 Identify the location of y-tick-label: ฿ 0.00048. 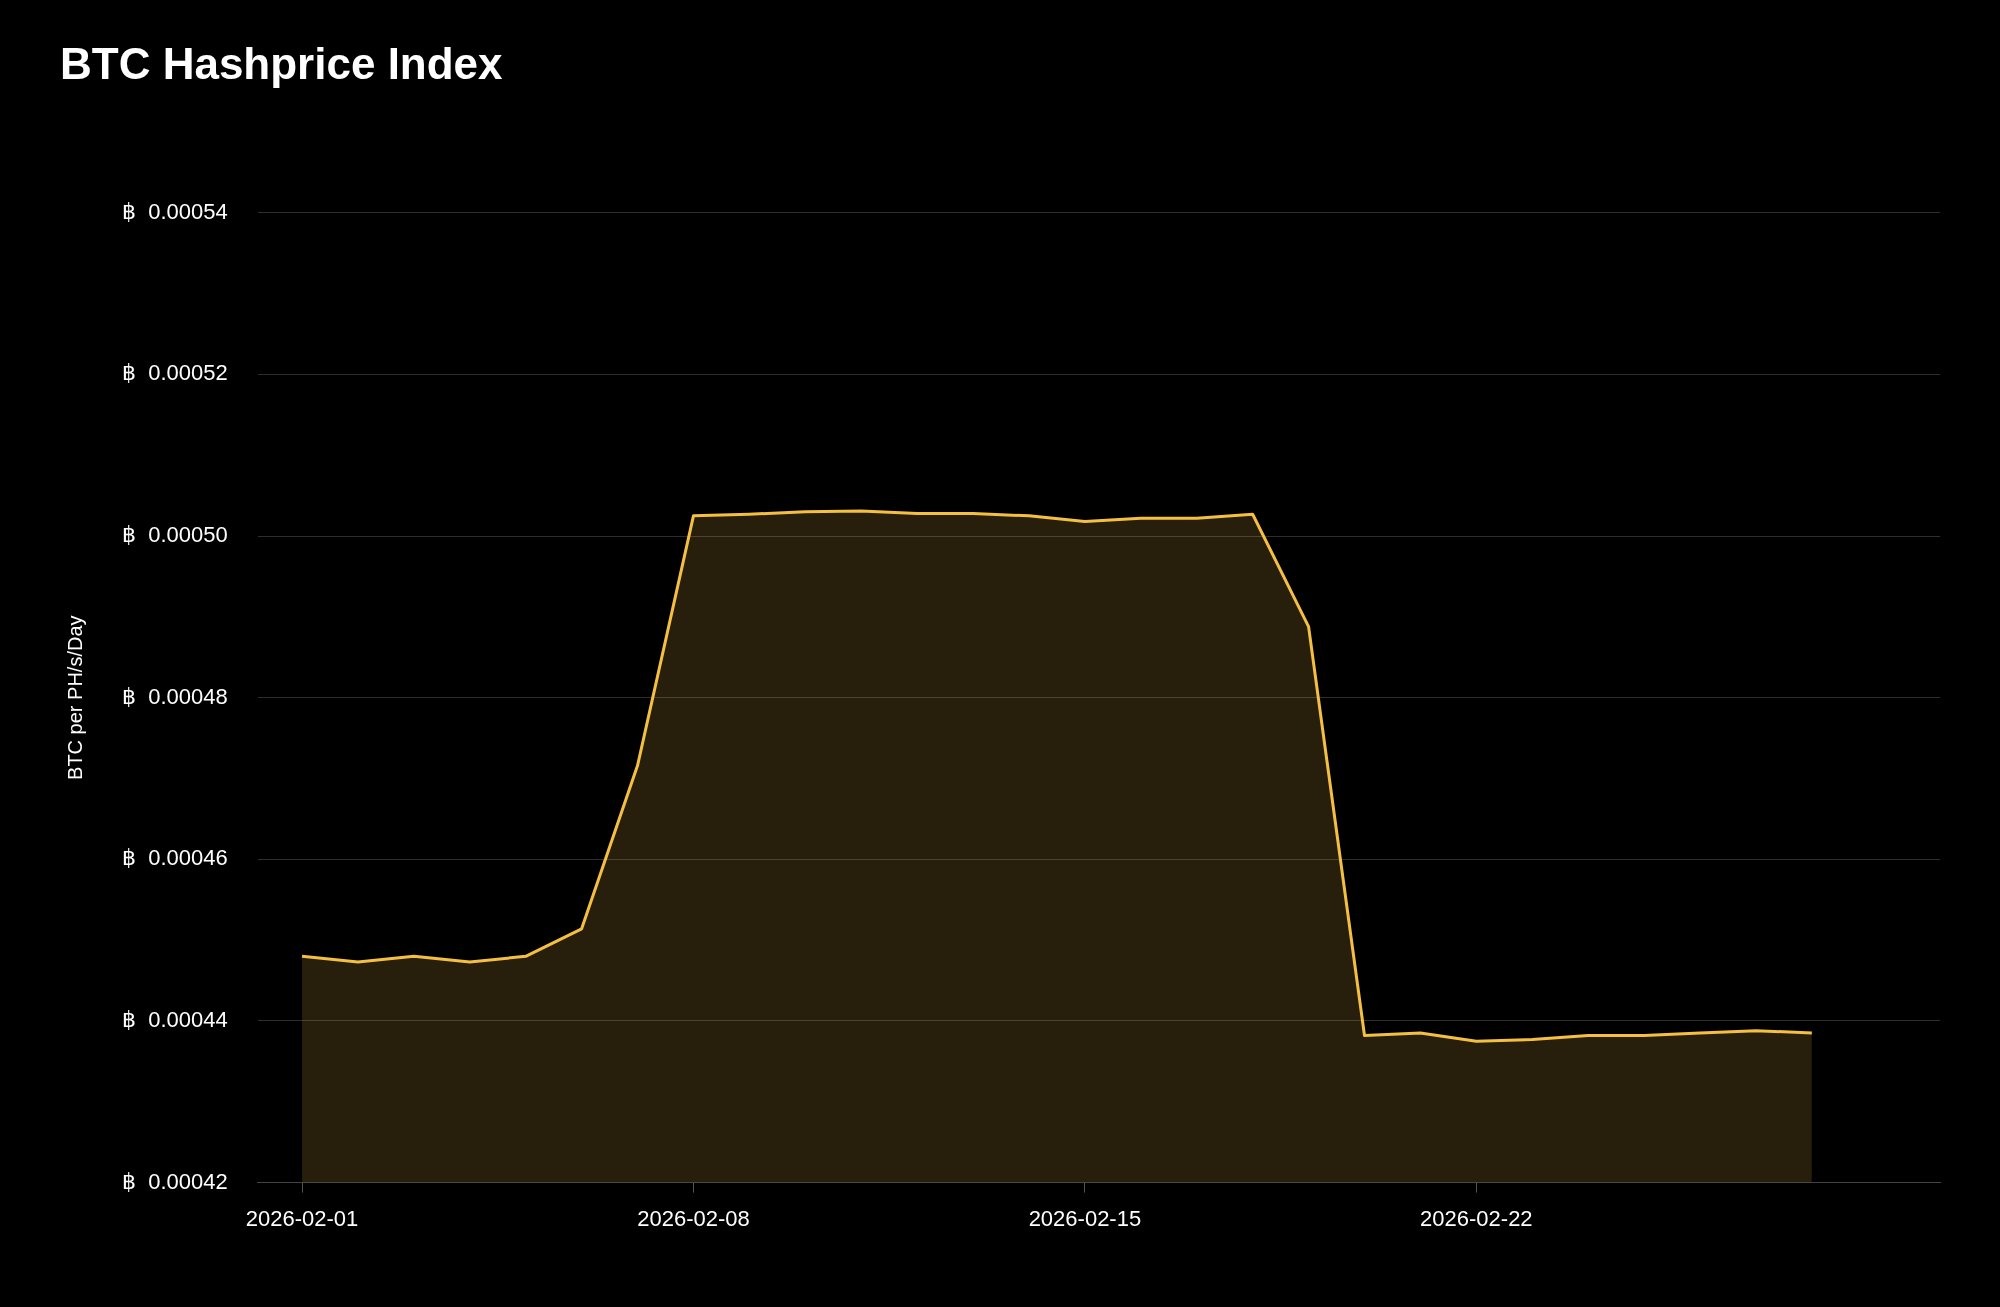
(175, 696).